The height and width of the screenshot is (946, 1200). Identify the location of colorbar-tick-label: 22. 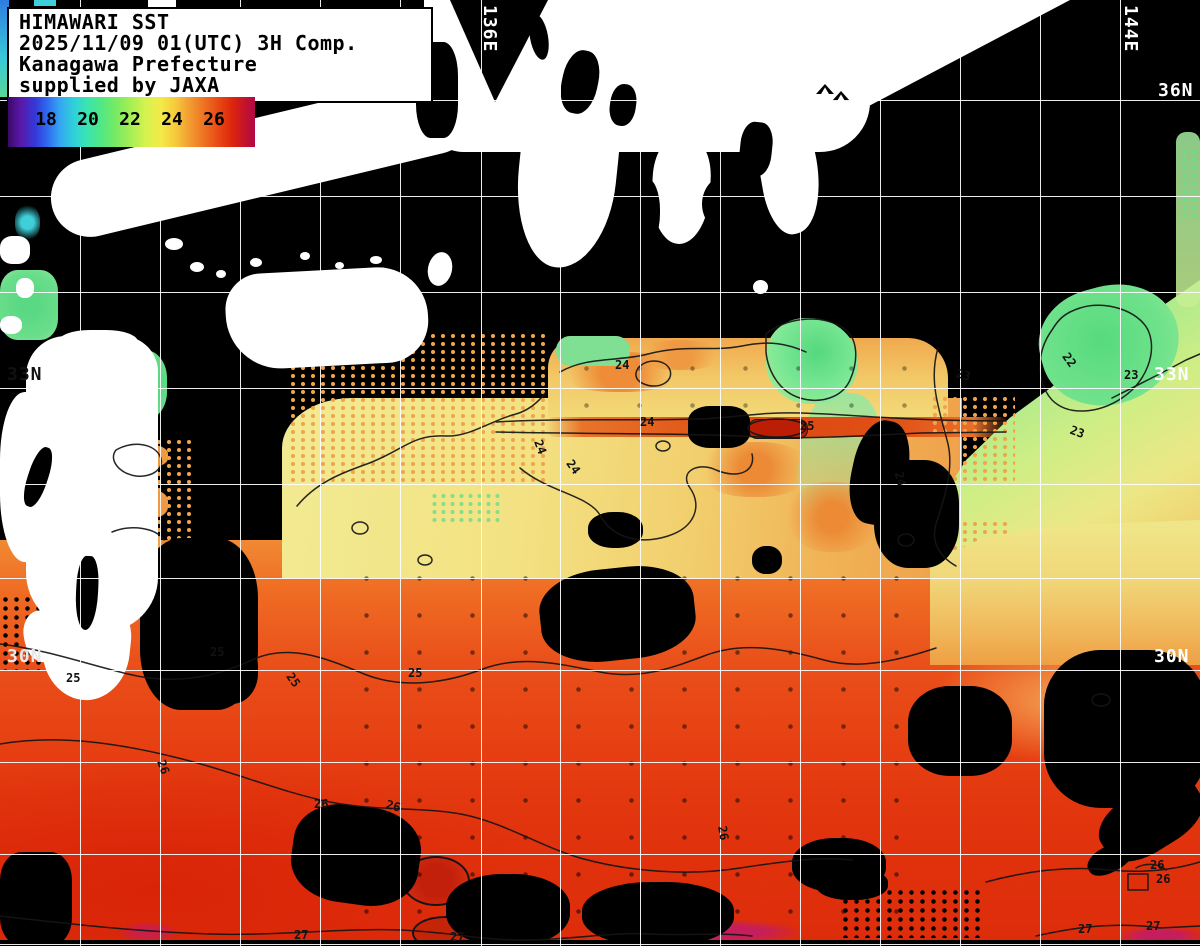
(130, 119).